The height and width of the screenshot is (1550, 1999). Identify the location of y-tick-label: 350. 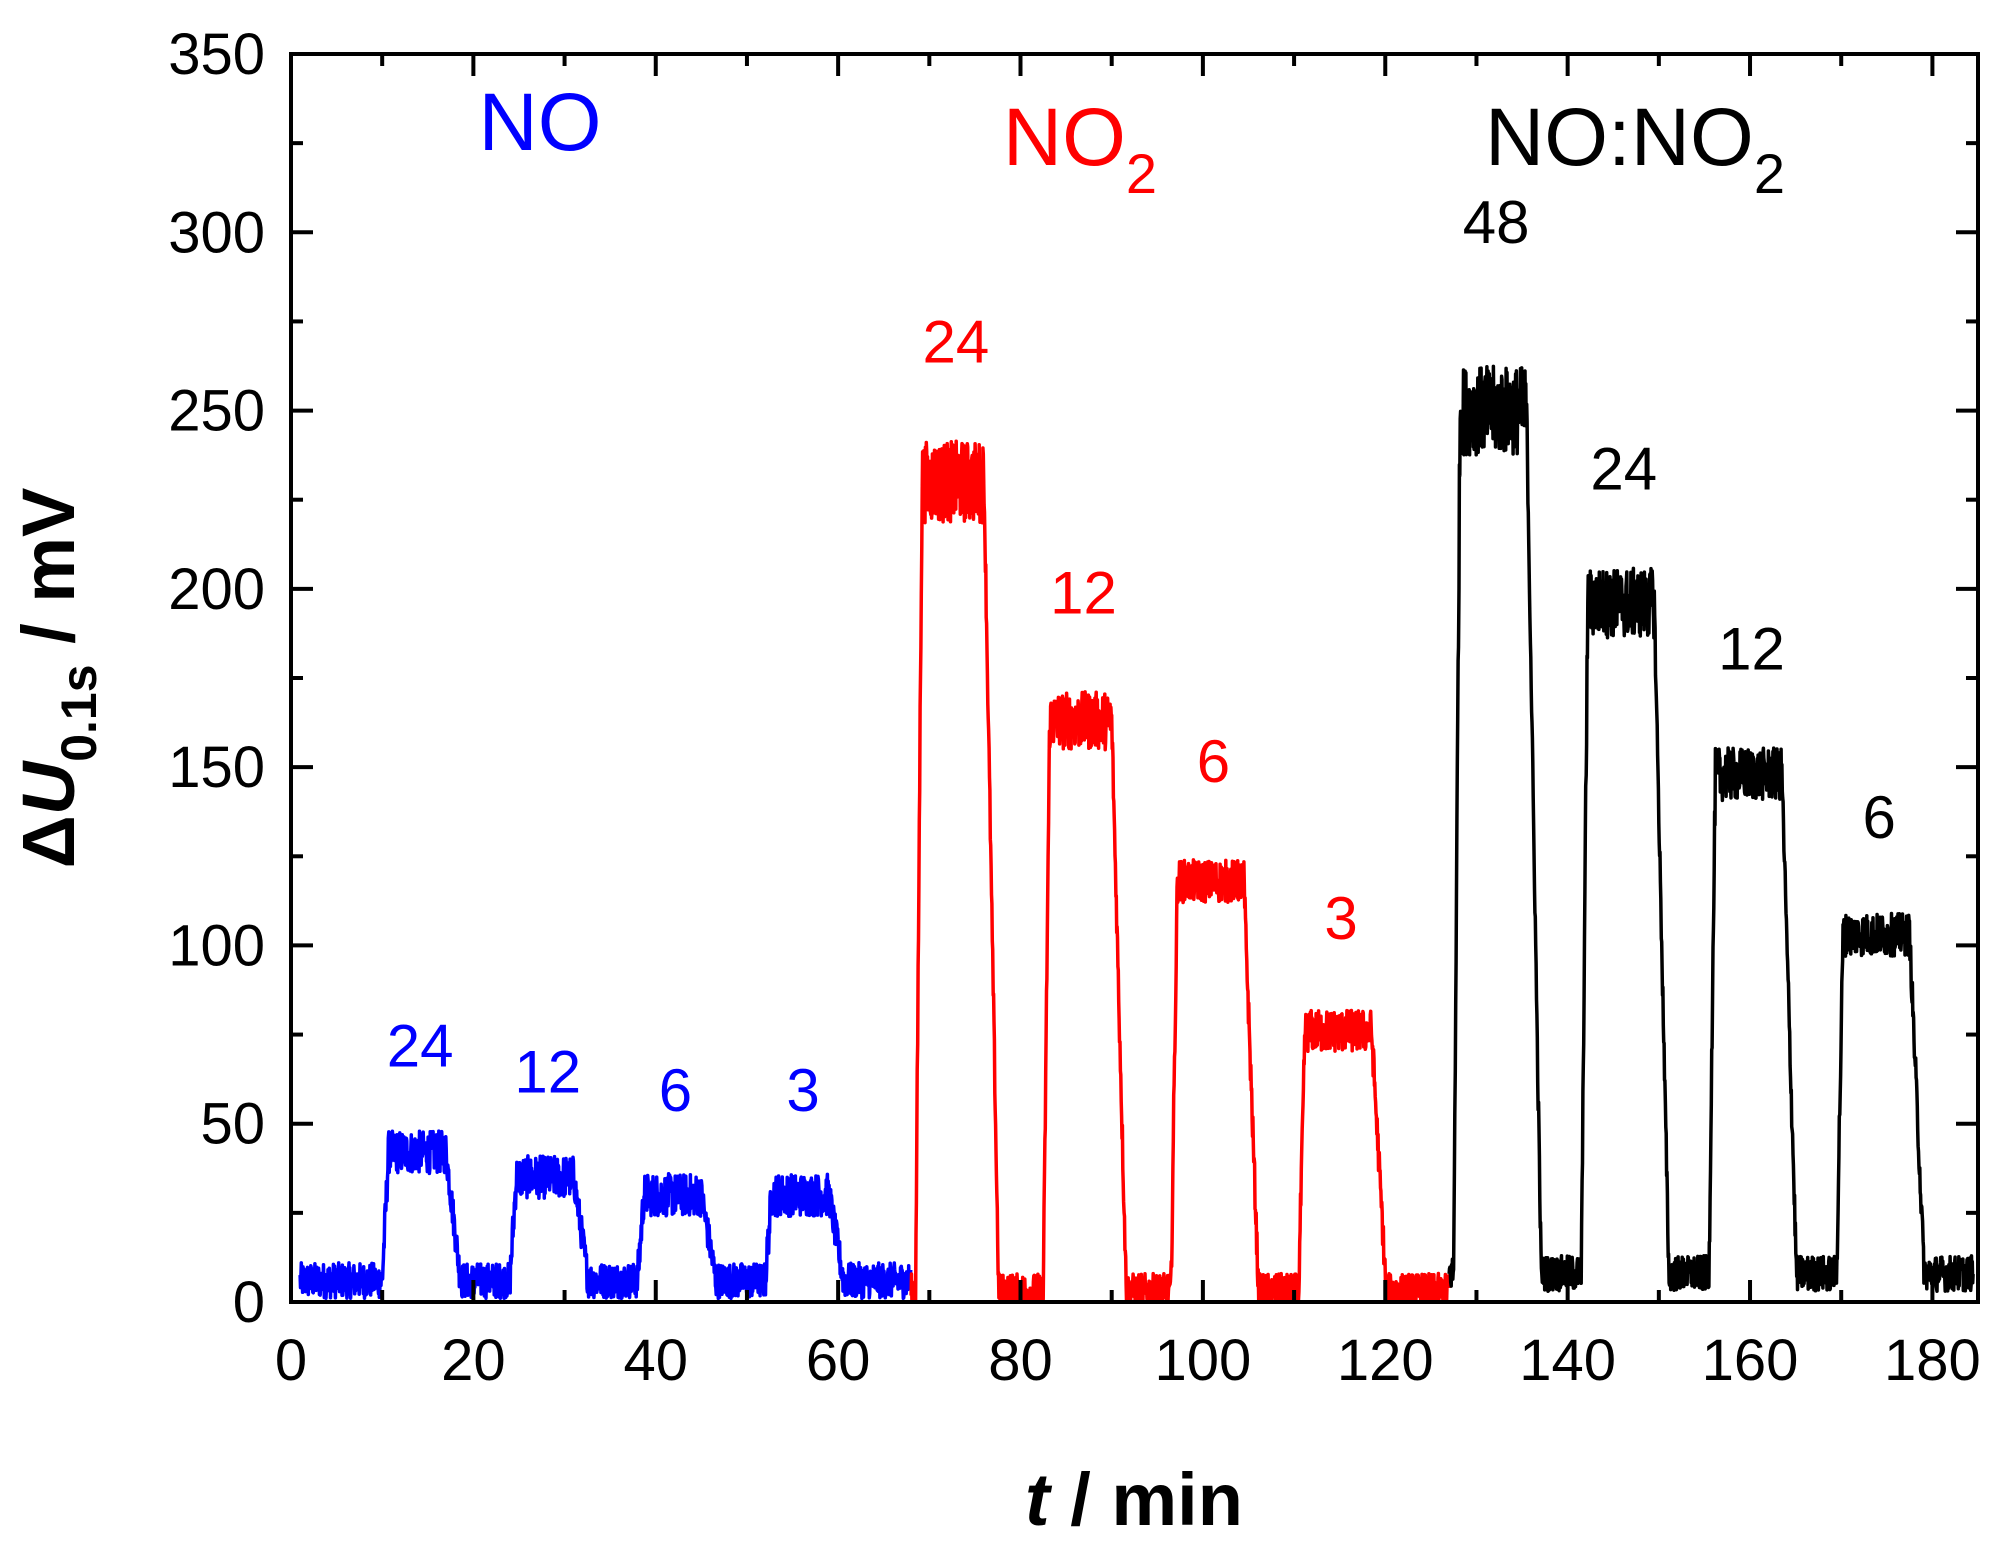
(216, 54).